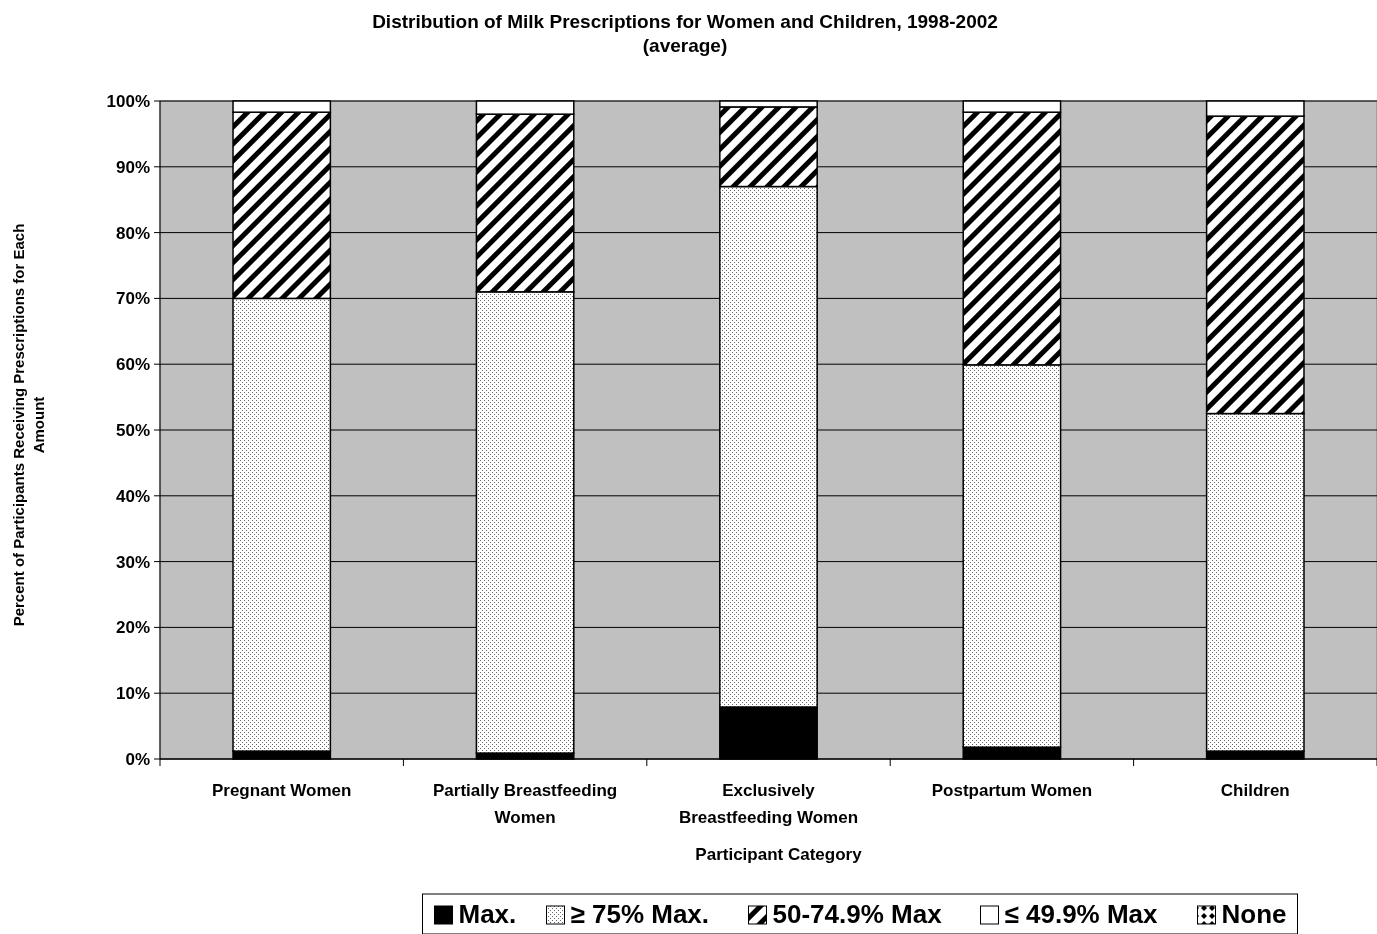 Image resolution: width=1377 pixels, height=934 pixels. What do you see at coordinates (857, 914) in the screenshot?
I see `legend-label: 50-74.9% Max` at bounding box center [857, 914].